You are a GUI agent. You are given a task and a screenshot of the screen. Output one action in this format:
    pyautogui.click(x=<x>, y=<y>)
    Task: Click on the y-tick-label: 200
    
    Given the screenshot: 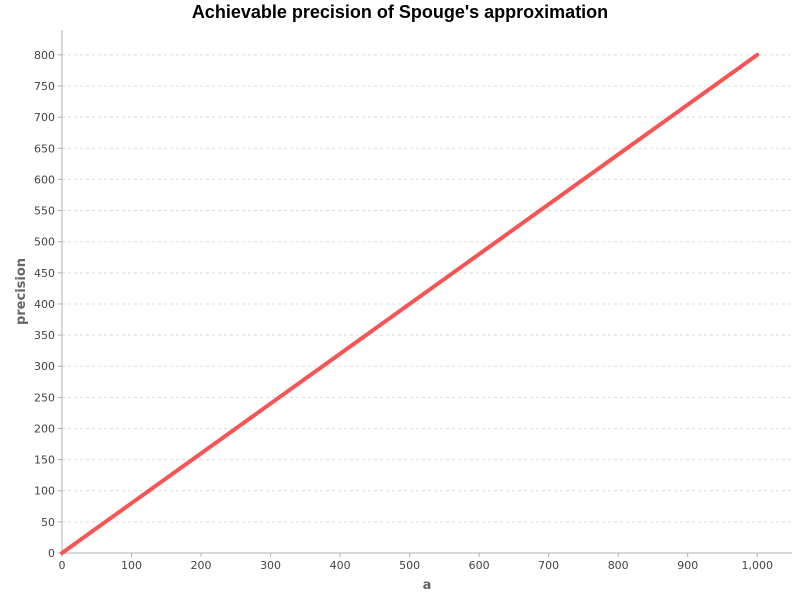 What is the action you would take?
    pyautogui.click(x=44, y=428)
    